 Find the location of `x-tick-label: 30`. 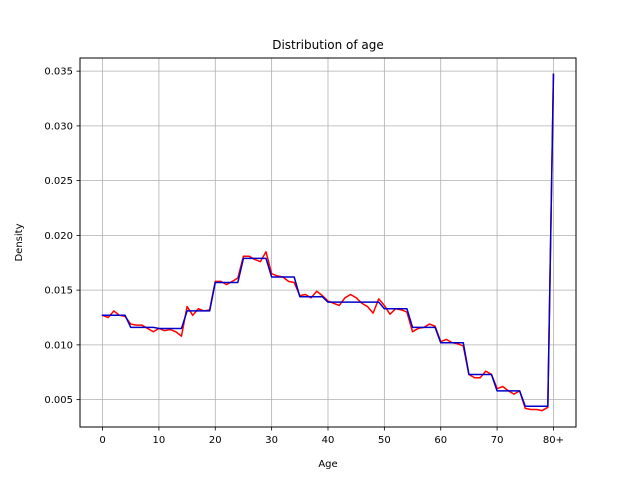

x-tick-label: 30 is located at coordinates (271, 440).